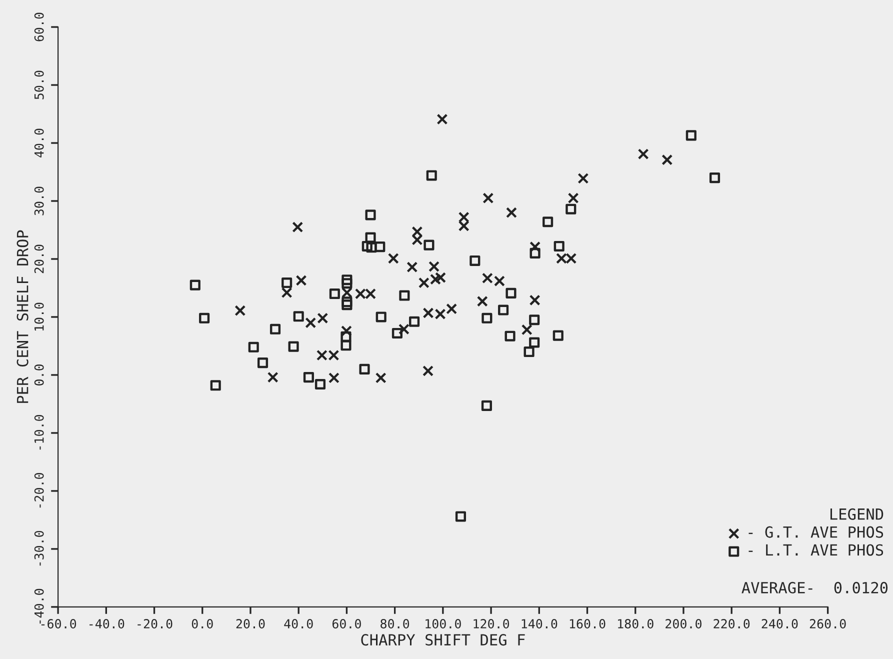  Describe the element at coordinates (732, 623) in the screenshot. I see `x-tick-label: 220.0` at that location.